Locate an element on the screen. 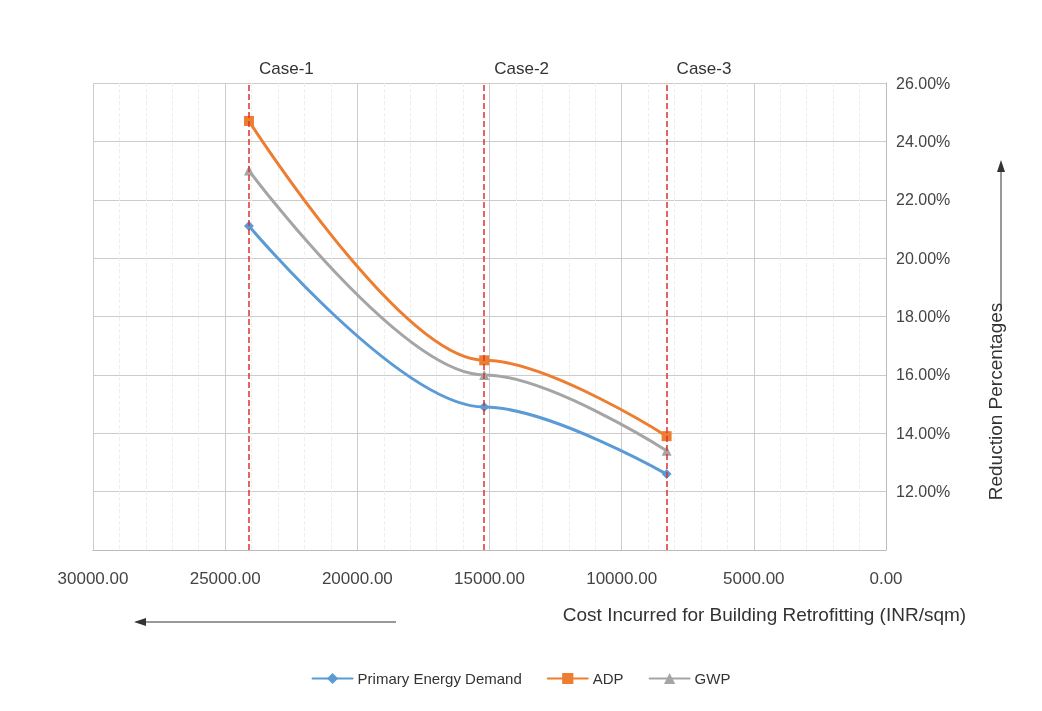 This screenshot has height=711, width=1042. x-tick-label: 5000.00 is located at coordinates (754, 578).